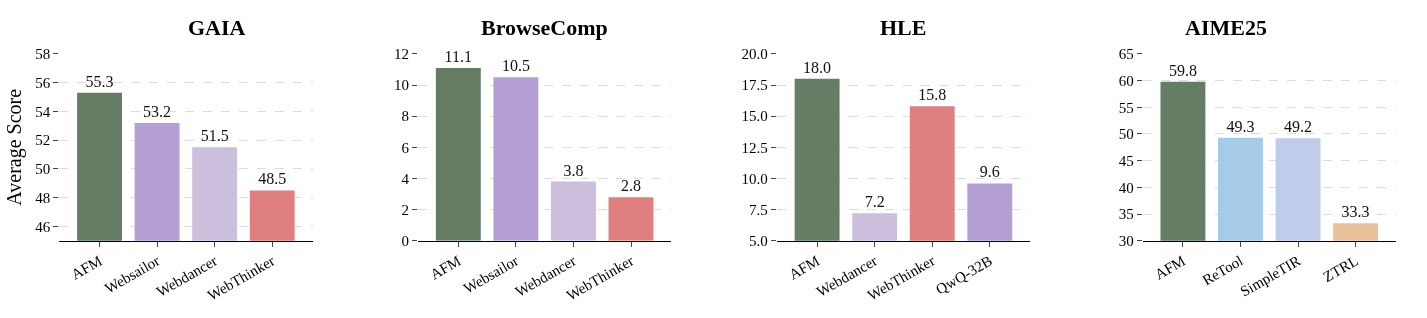  Describe the element at coordinates (43, 226) in the screenshot. I see `y-tick-label: 46` at that location.